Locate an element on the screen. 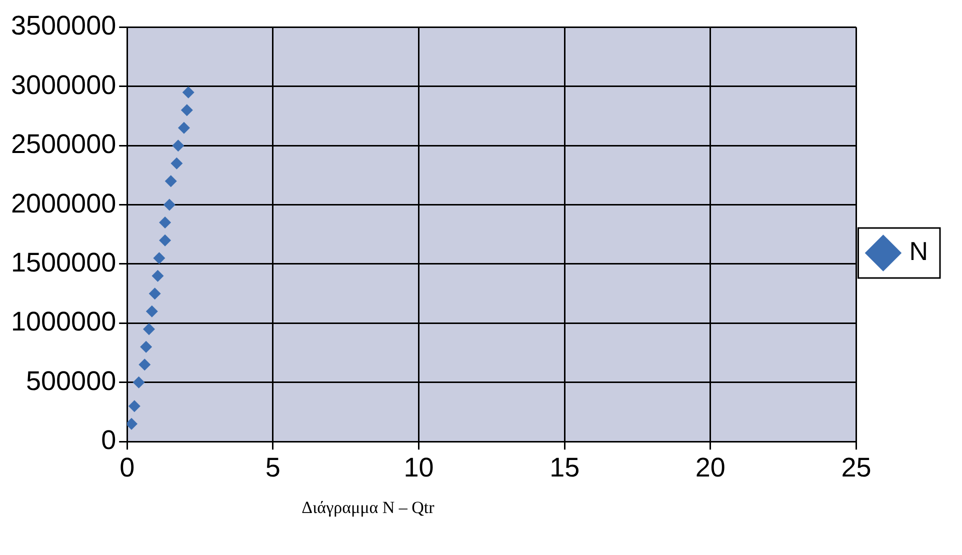 Image resolution: width=962 pixels, height=555 pixels. y-tick-label: 3500000 is located at coordinates (63, 25).